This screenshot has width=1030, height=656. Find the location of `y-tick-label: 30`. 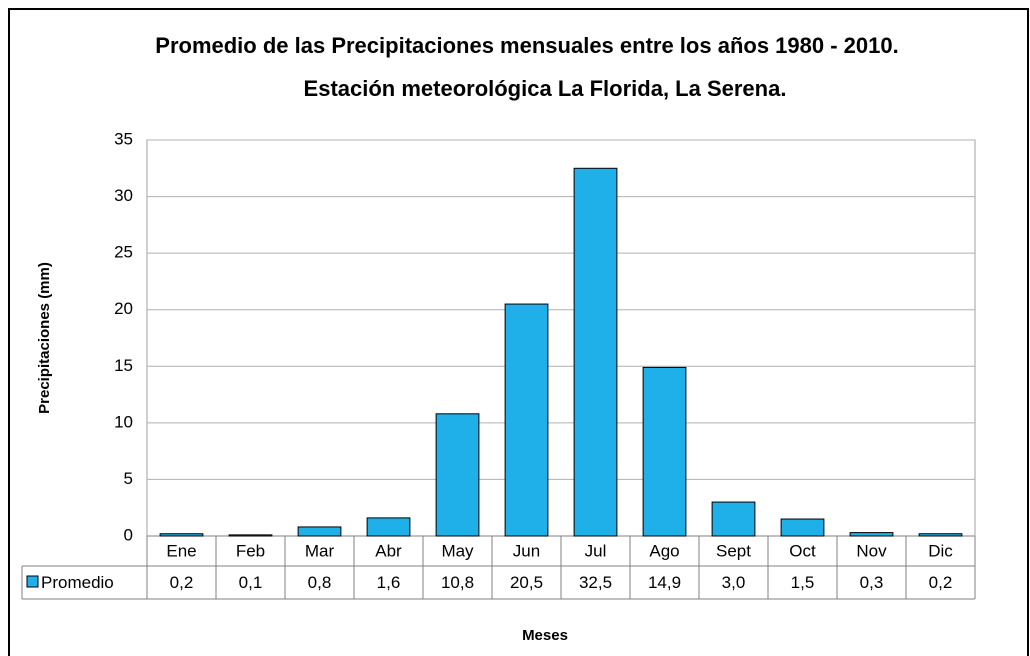

y-tick-label: 30 is located at coordinates (123, 195).